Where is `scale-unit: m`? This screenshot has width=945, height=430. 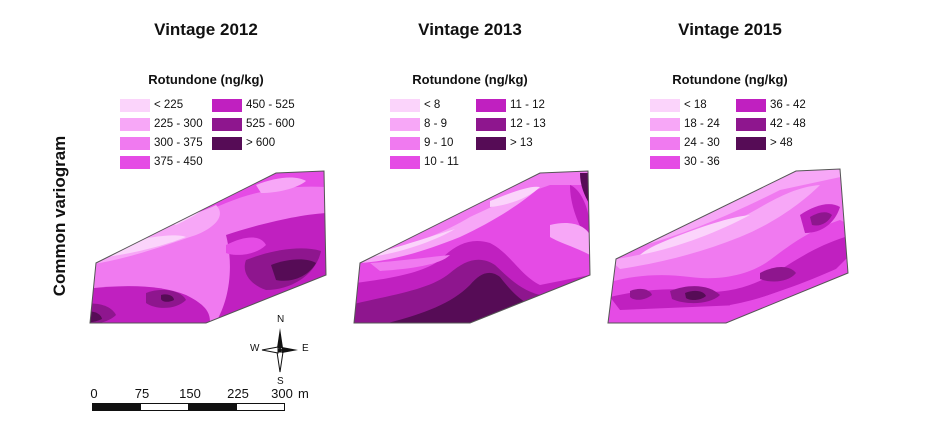 scale-unit: m is located at coordinates (303, 393).